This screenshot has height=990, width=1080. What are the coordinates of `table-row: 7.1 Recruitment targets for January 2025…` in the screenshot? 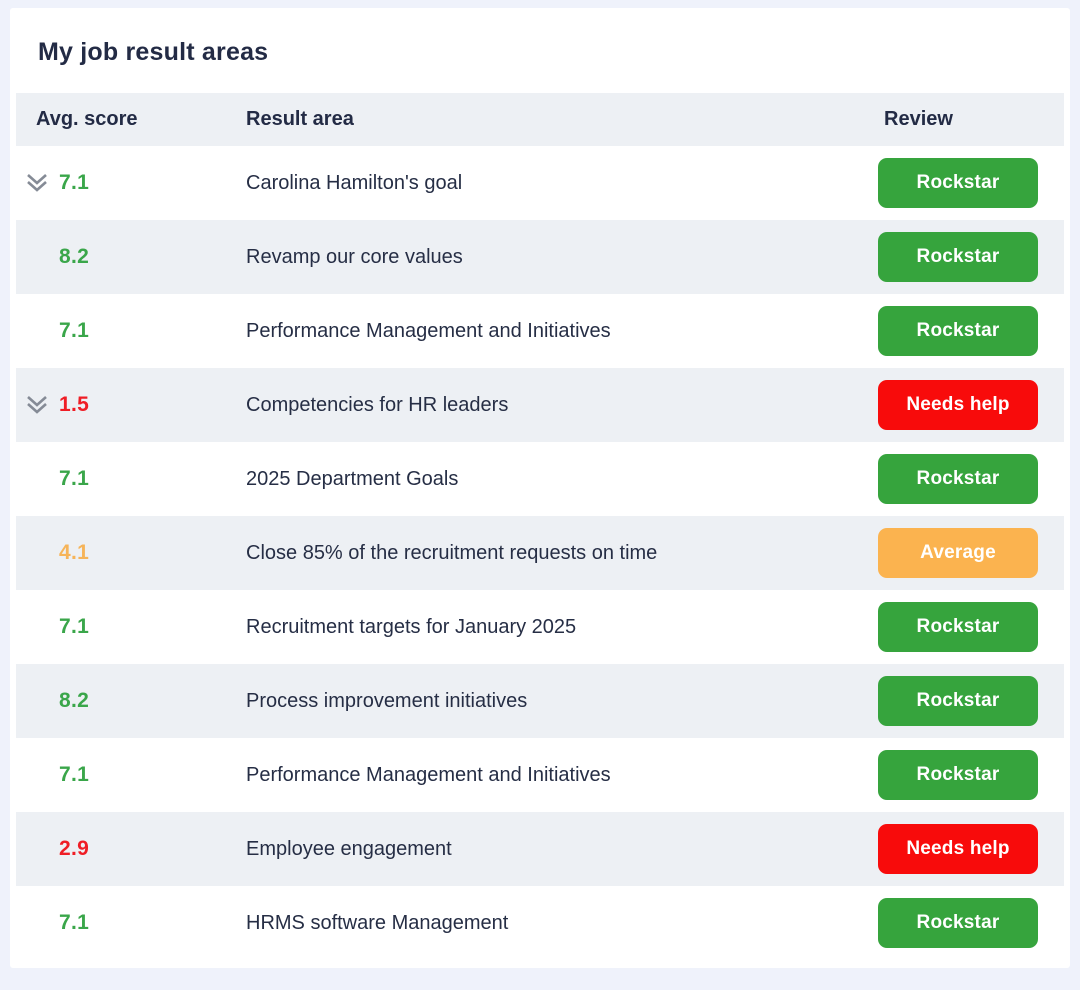 It's located at (540, 627).